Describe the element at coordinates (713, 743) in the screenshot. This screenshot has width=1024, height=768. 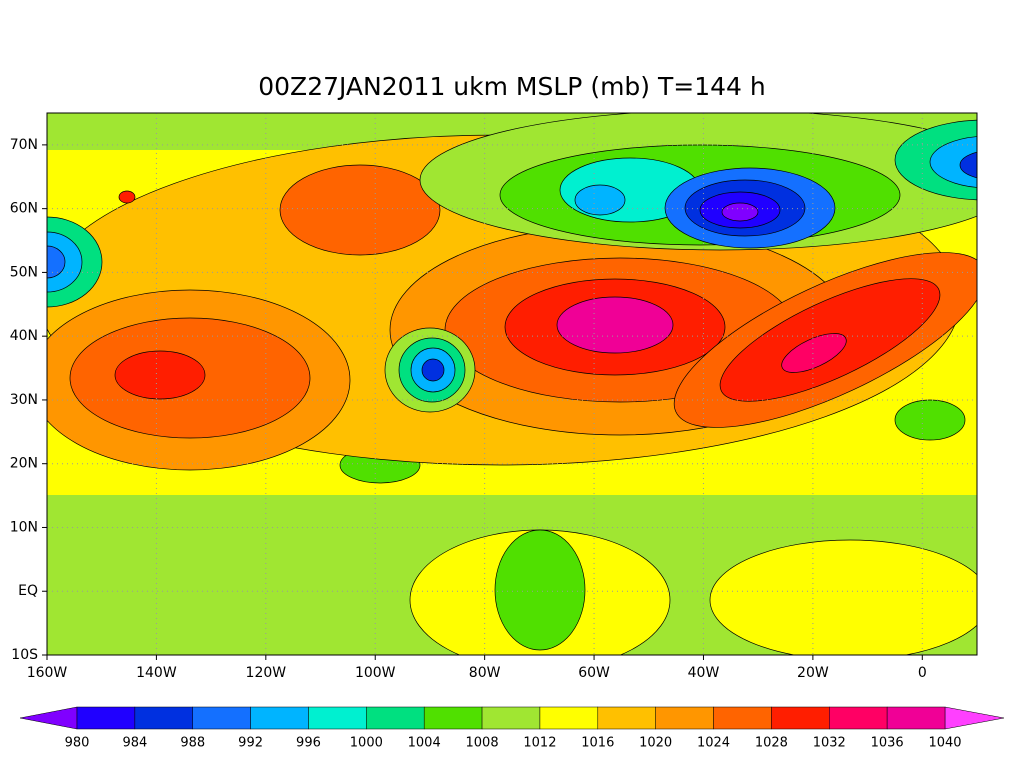
I see `colorbar-label: 1024` at that location.